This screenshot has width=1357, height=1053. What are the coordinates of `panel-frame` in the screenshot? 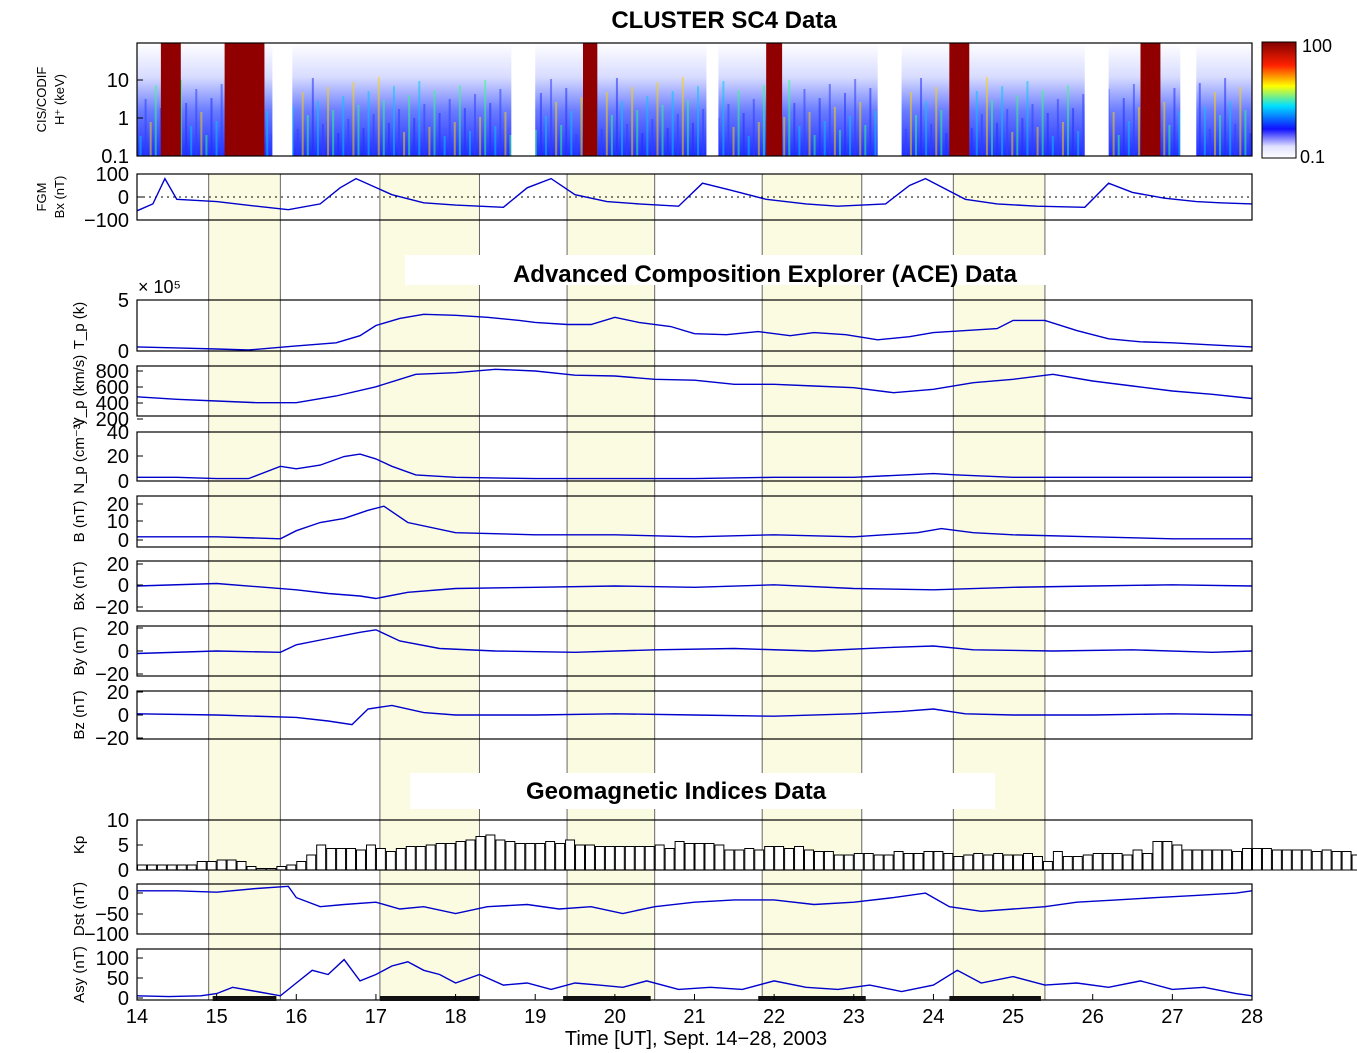 It's located at (694, 456).